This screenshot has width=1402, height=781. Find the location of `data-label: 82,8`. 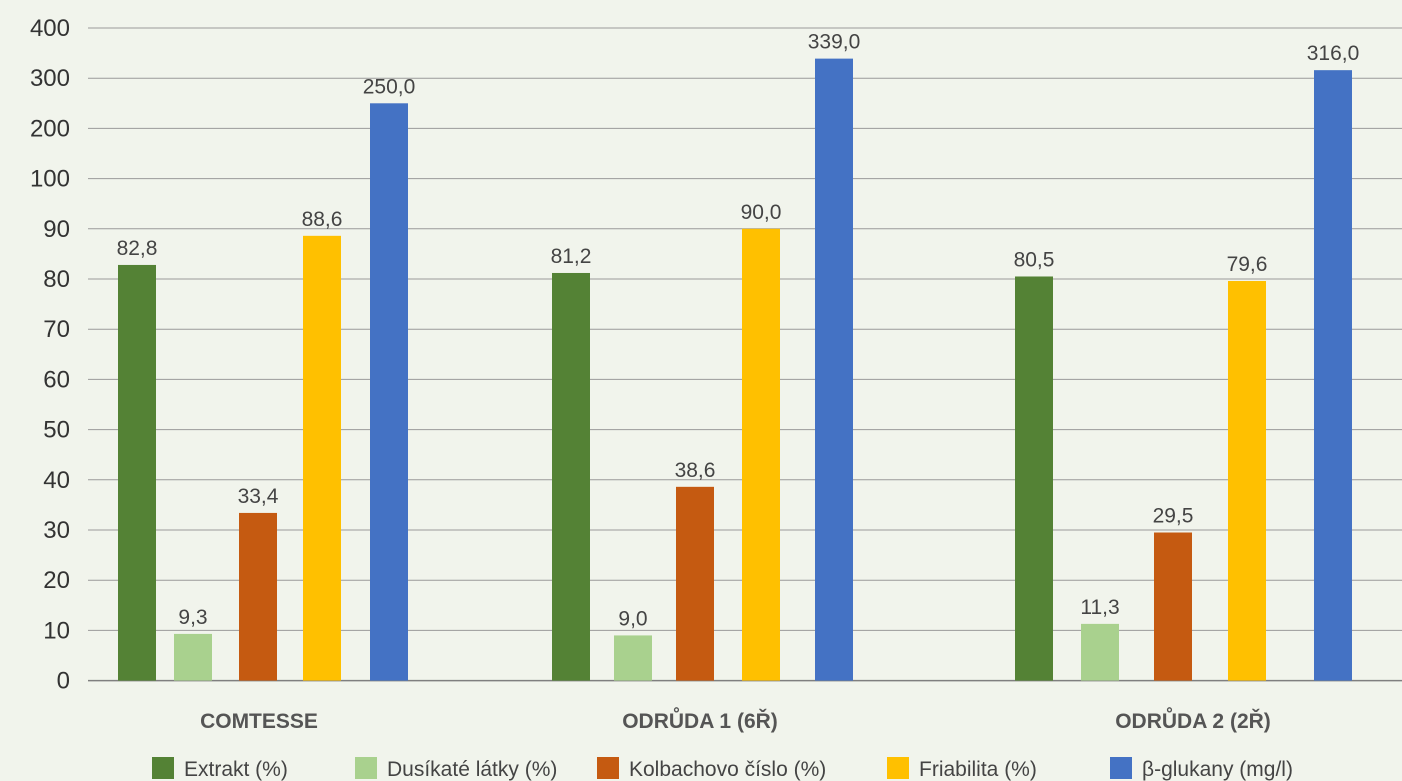

data-label: 82,8 is located at coordinates (137, 248).